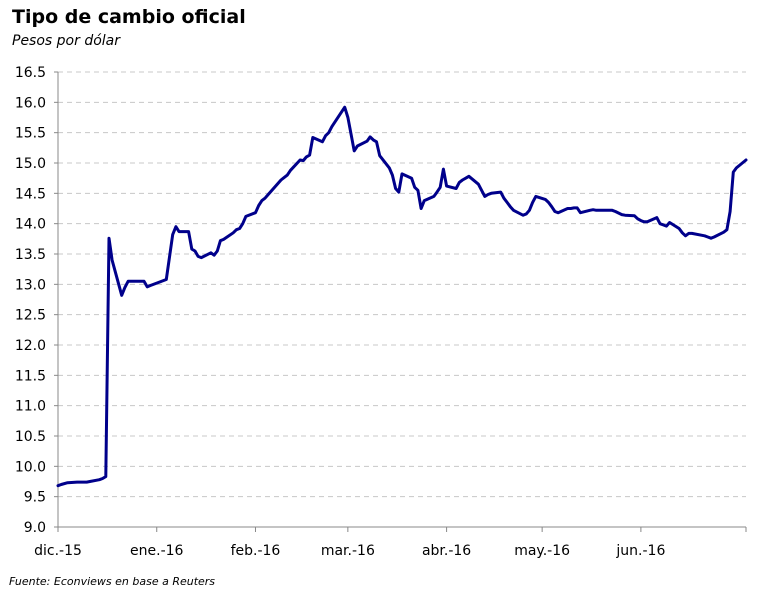 Image resolution: width=770 pixels, height=593 pixels. What do you see at coordinates (66, 41) in the screenshot?
I see `chart-subtitle: Pesos por dólar` at bounding box center [66, 41].